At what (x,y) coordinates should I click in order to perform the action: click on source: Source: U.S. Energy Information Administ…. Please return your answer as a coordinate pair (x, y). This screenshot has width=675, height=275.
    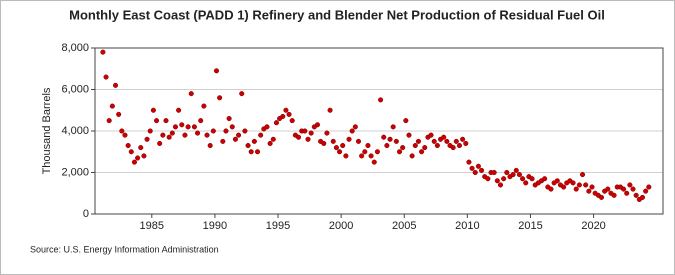
    Looking at the image, I should click on (124, 249).